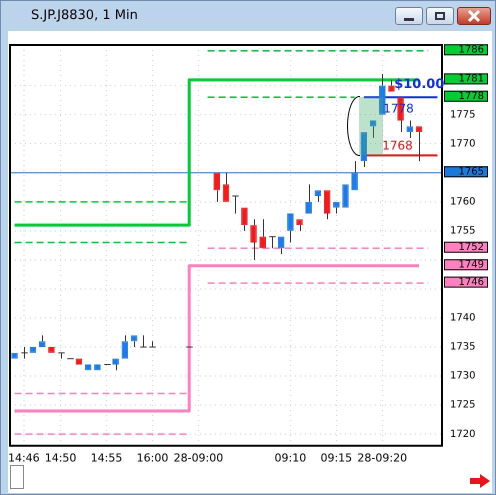  Describe the element at coordinates (84, 15) in the screenshot. I see `chart-title: S.JP.J8830, 1 Min` at that location.